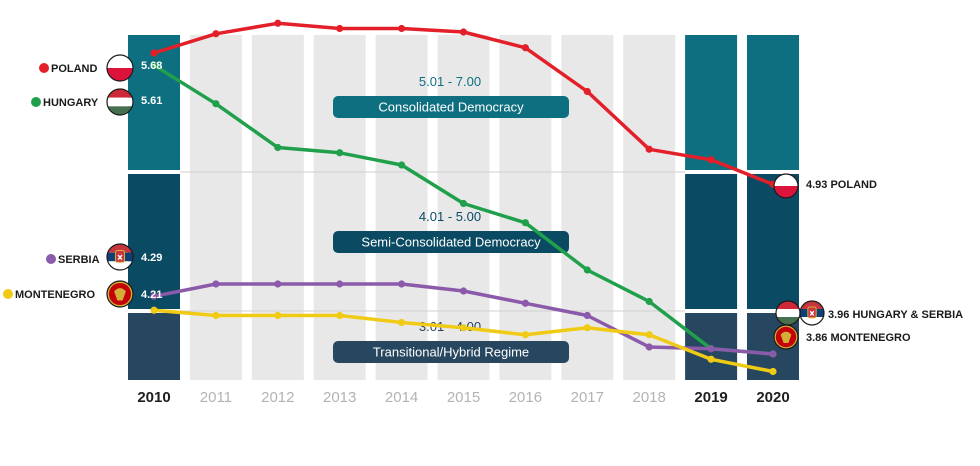 The width and height of the screenshot is (980, 466). What do you see at coordinates (711, 160) in the screenshot?
I see `poland-point-2019` at bounding box center [711, 160].